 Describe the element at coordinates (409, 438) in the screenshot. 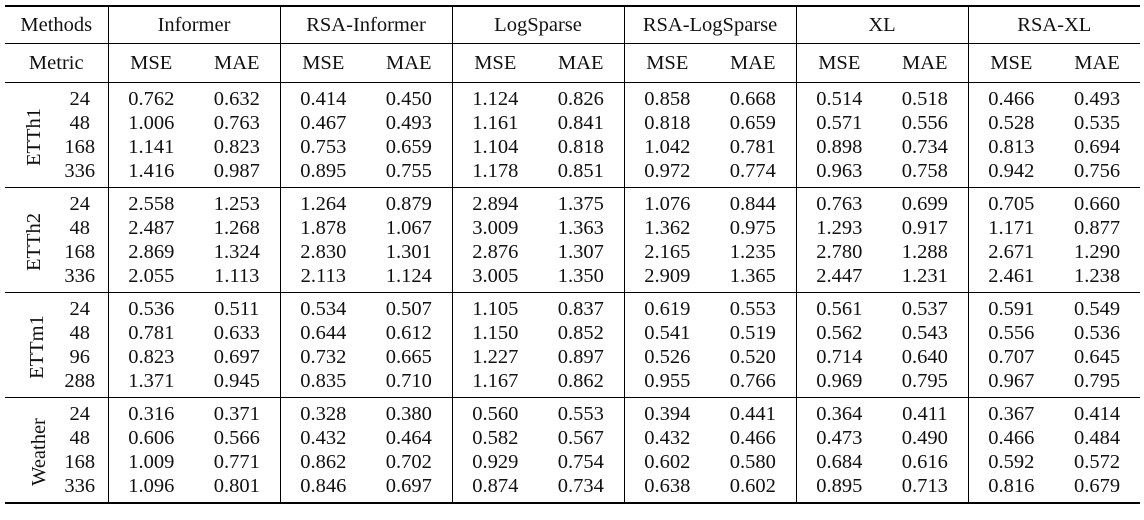

I see `mae-value-cell: 0.464` at that location.